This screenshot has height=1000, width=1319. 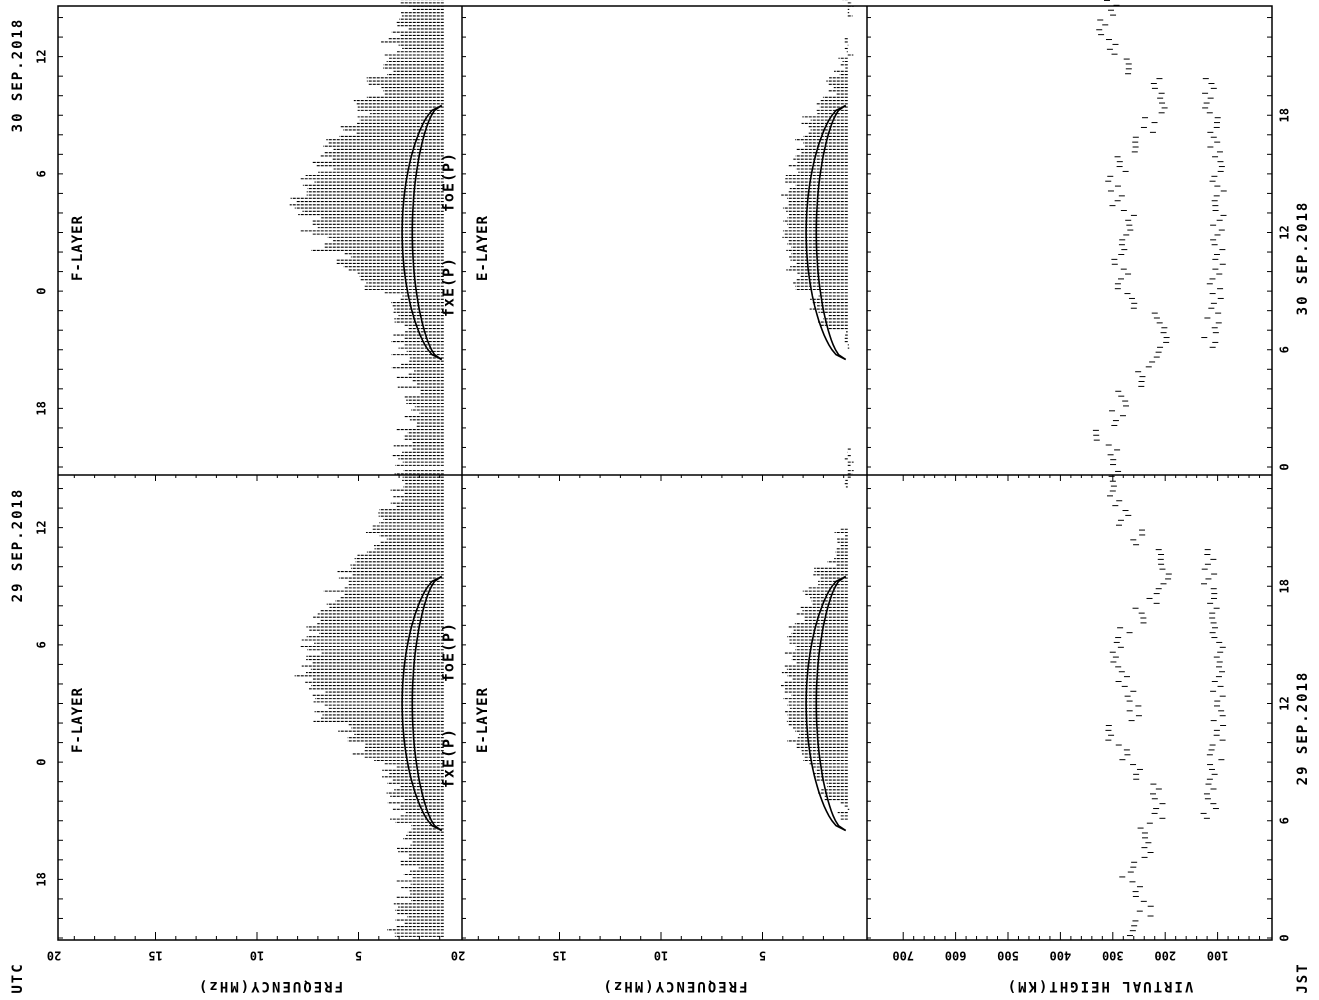 I want to click on jst-axis-label: JST, so click(x=1303, y=977).